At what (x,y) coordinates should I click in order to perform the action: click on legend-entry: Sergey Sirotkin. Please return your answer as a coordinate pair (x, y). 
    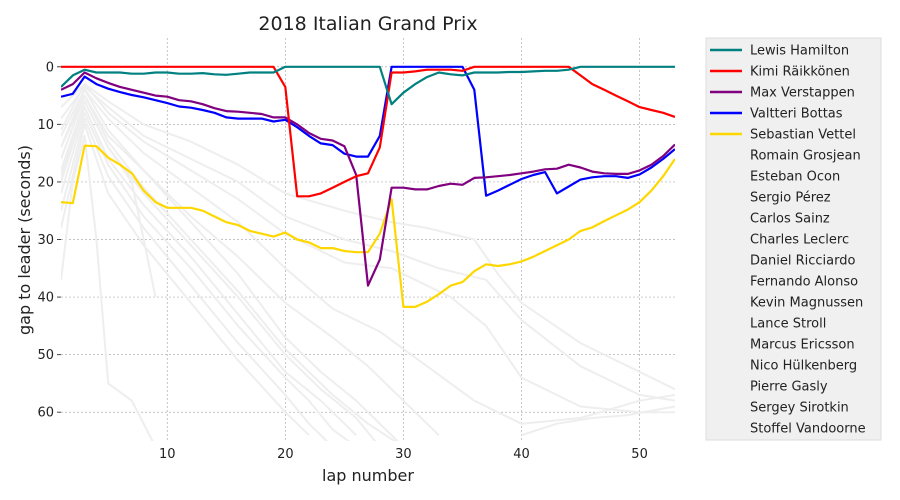
    Looking at the image, I should click on (799, 408).